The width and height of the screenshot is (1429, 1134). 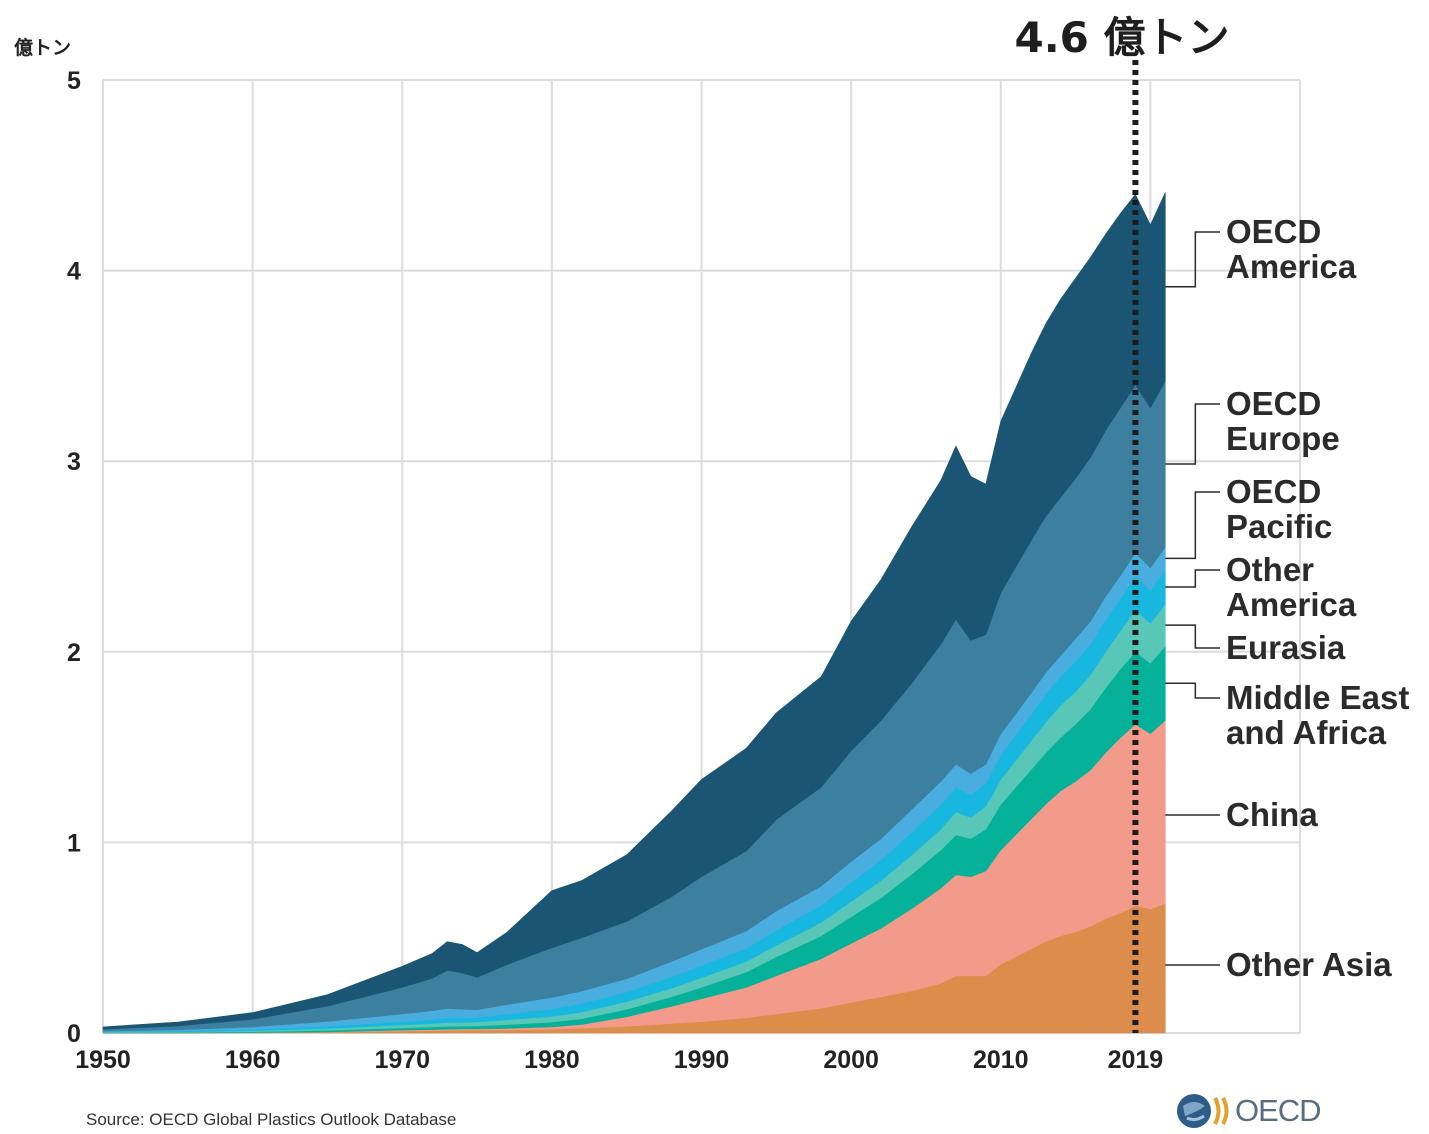 What do you see at coordinates (1001, 1060) in the screenshot?
I see `x-tick-label: 2010` at bounding box center [1001, 1060].